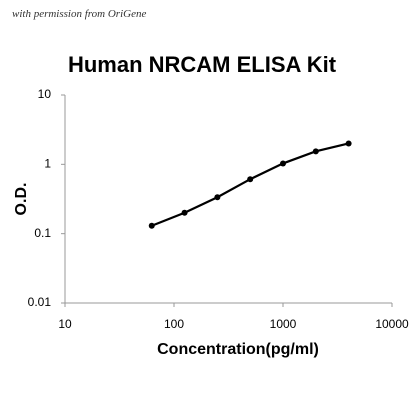  What do you see at coordinates (21, 199) in the screenshot?
I see `y-axis-label: O.D.` at bounding box center [21, 199].